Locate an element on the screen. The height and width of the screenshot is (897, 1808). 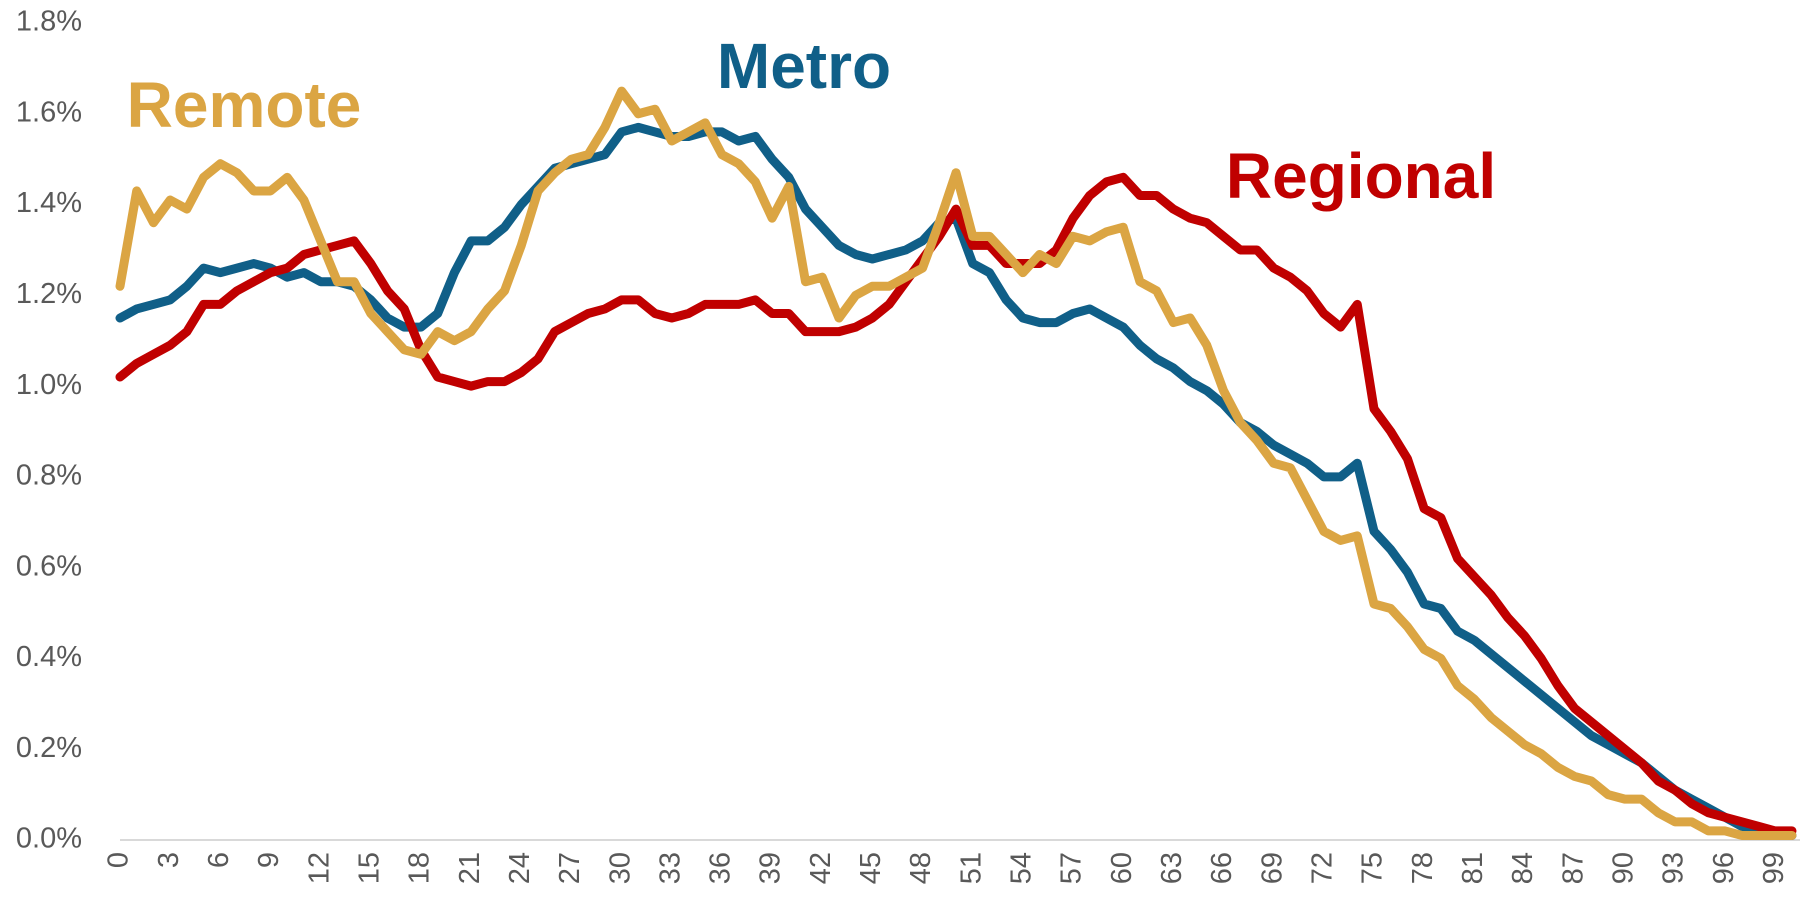
x-tick-label: 81 is located at coordinates (1473, 868).